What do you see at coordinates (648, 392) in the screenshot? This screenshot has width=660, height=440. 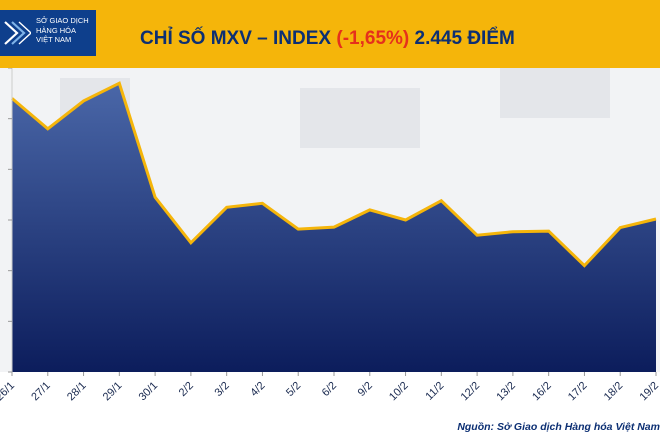 I see `x-tick-label: 19/2` at bounding box center [648, 392].